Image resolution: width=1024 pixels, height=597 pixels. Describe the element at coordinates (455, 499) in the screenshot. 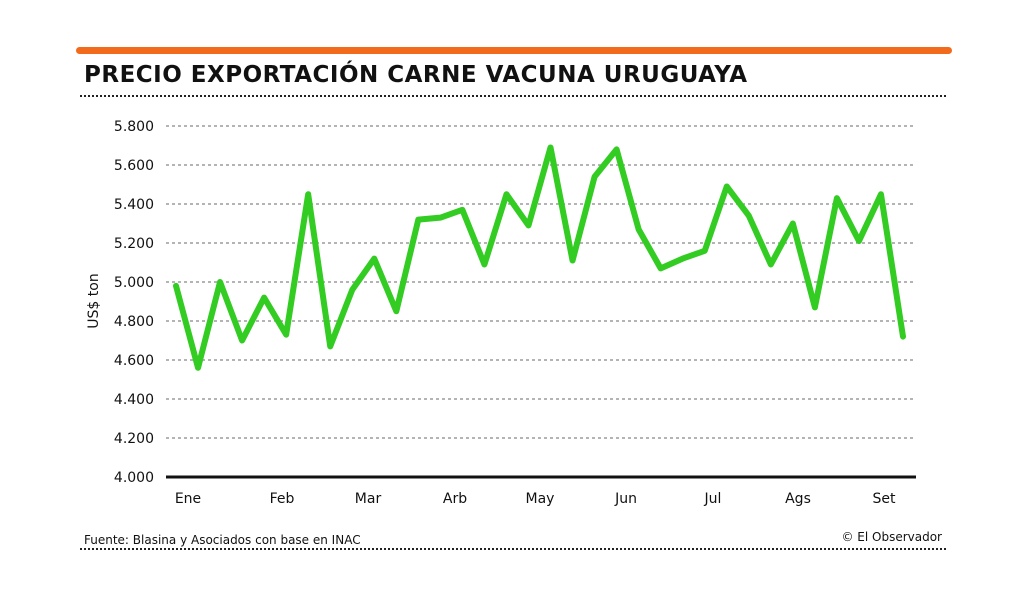

I see `x-tick-label: Arb` at that location.